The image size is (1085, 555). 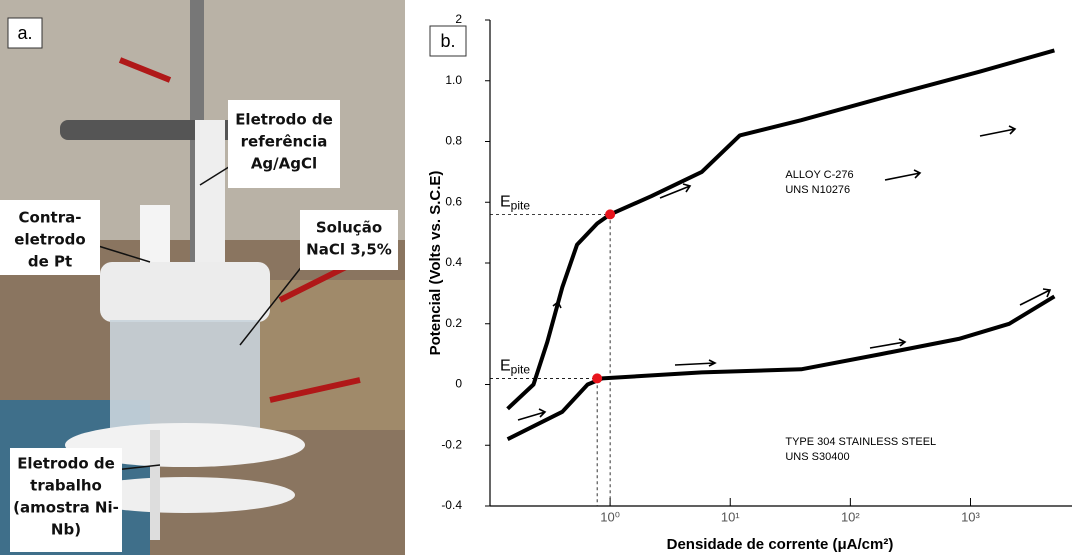 I want to click on callout-text: (amostra Ni-, so click(x=66, y=508).